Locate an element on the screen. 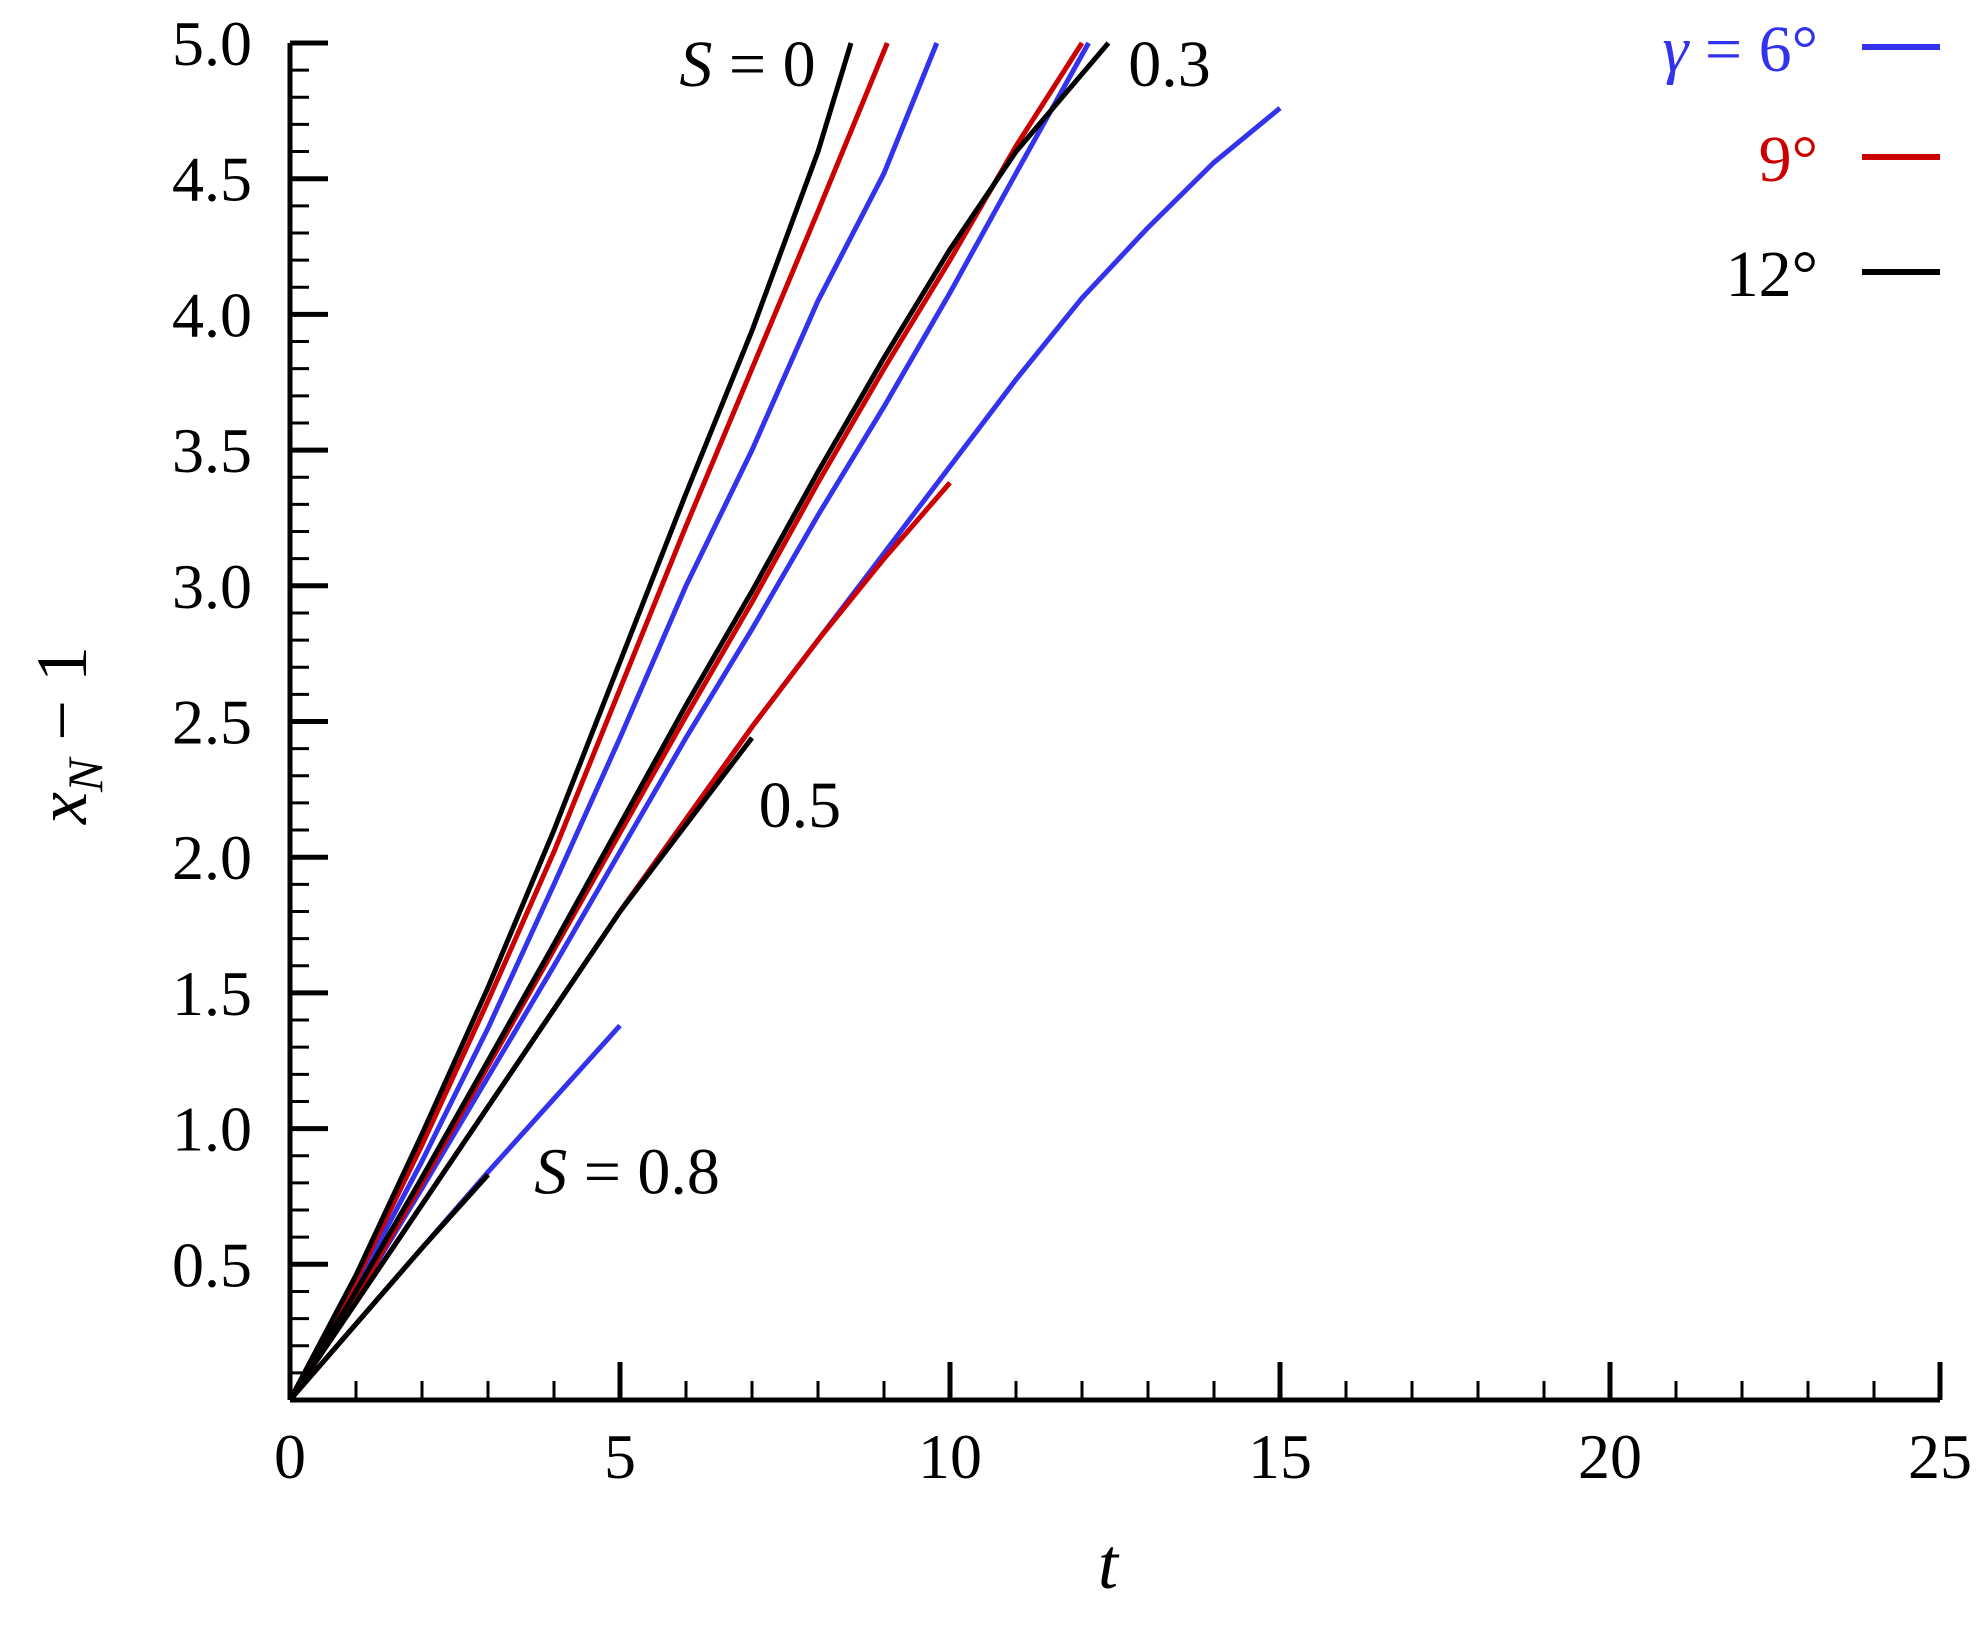  y-tick-label: 2.0 is located at coordinates (212, 857).